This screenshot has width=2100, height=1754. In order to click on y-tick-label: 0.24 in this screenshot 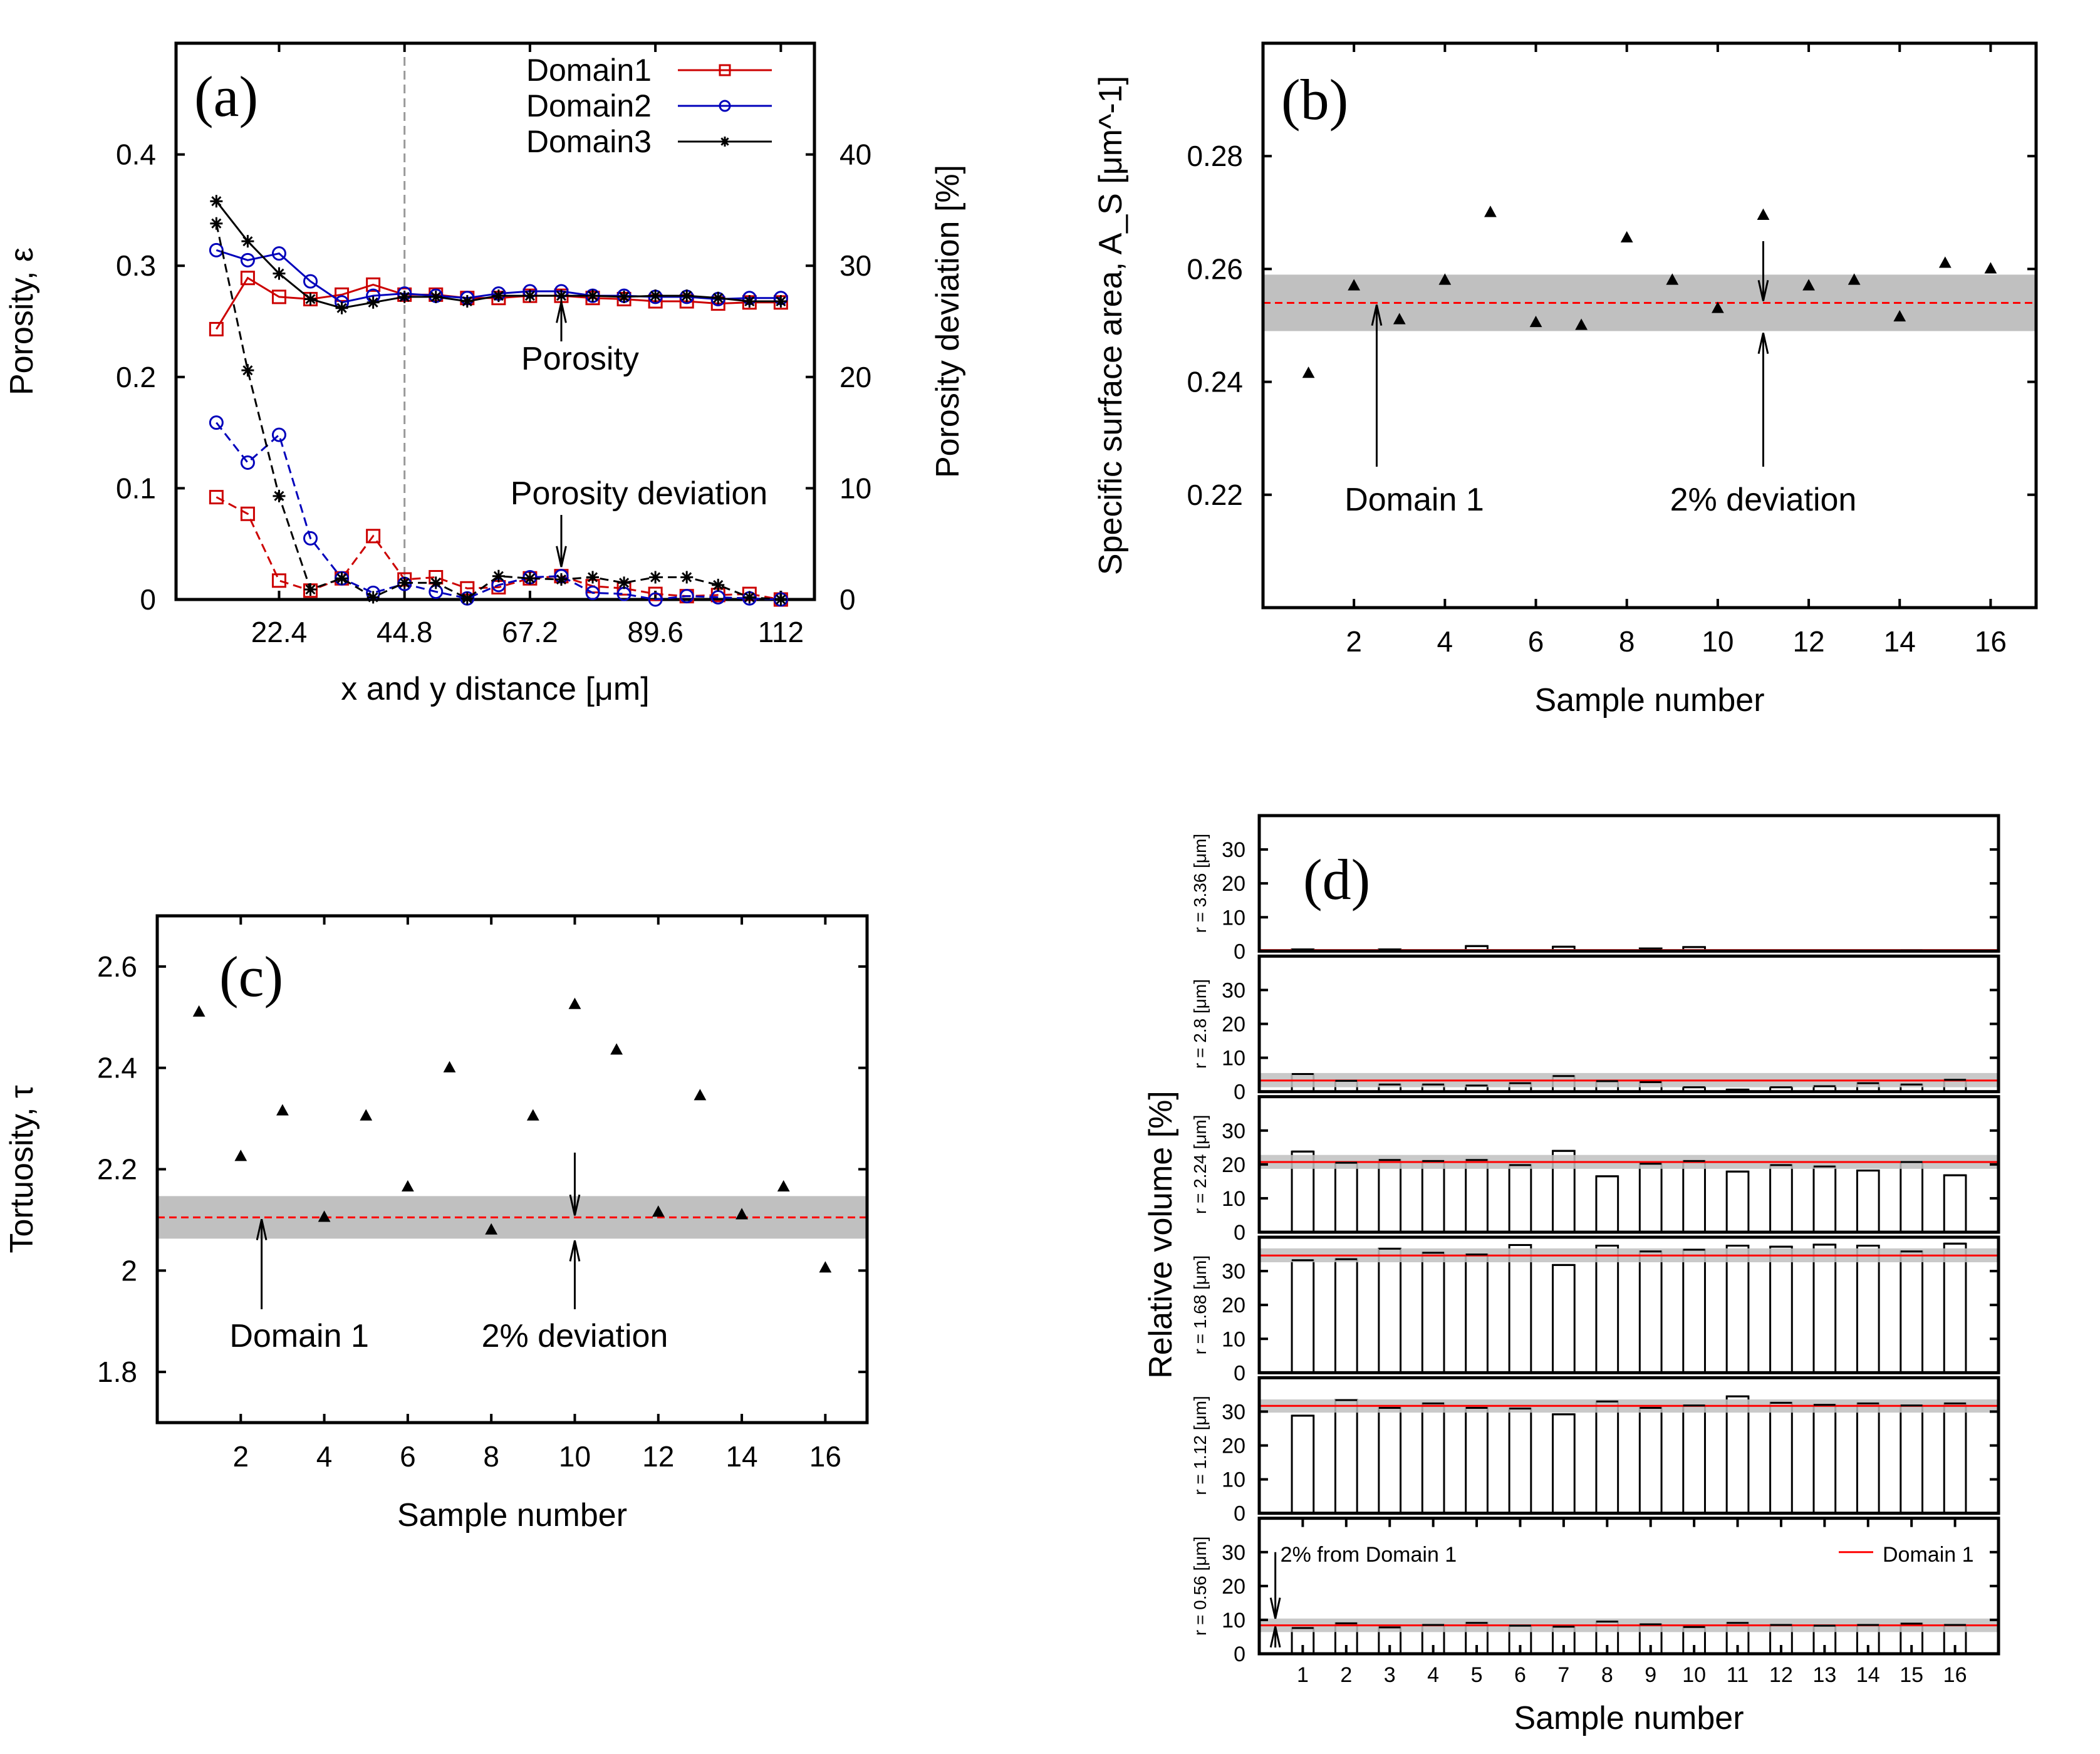, I will do `click(1215, 382)`.